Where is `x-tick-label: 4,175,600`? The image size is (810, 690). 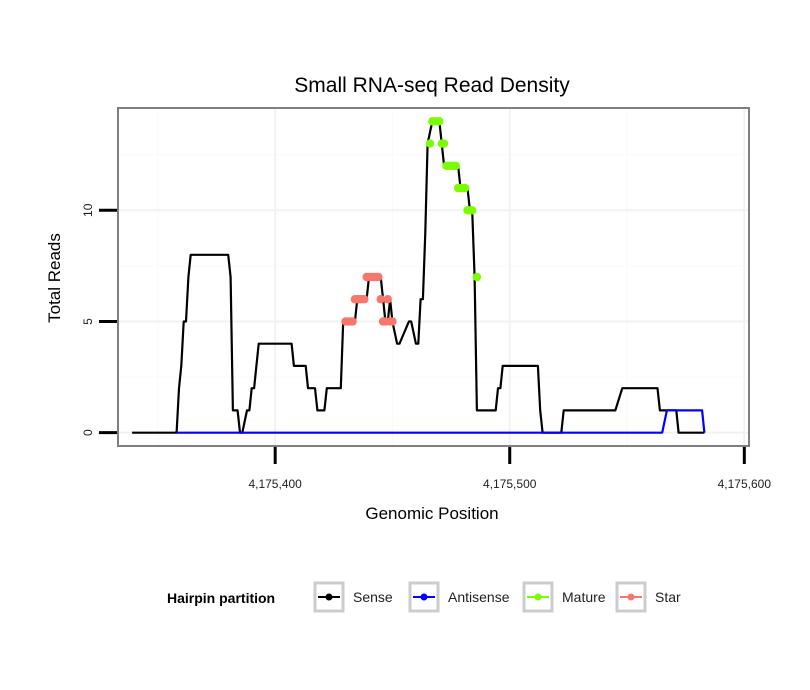 x-tick-label: 4,175,600 is located at coordinates (745, 484).